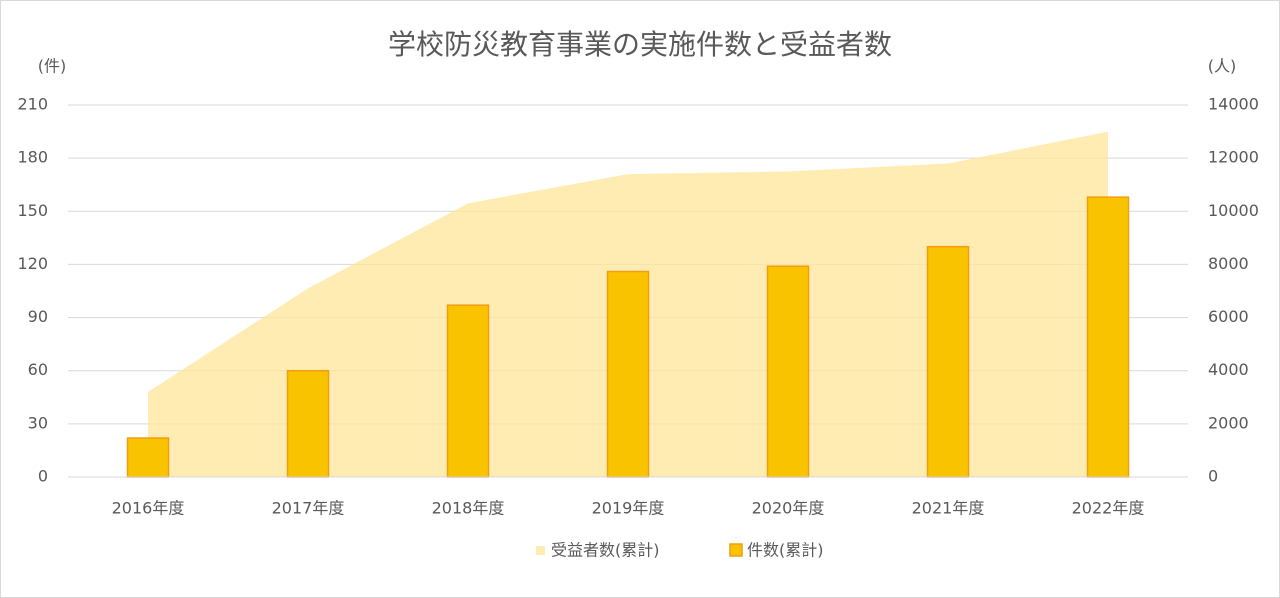  I want to click on chart-title: 学校防災教育事業の実施件数と受益者数, so click(640, 44).